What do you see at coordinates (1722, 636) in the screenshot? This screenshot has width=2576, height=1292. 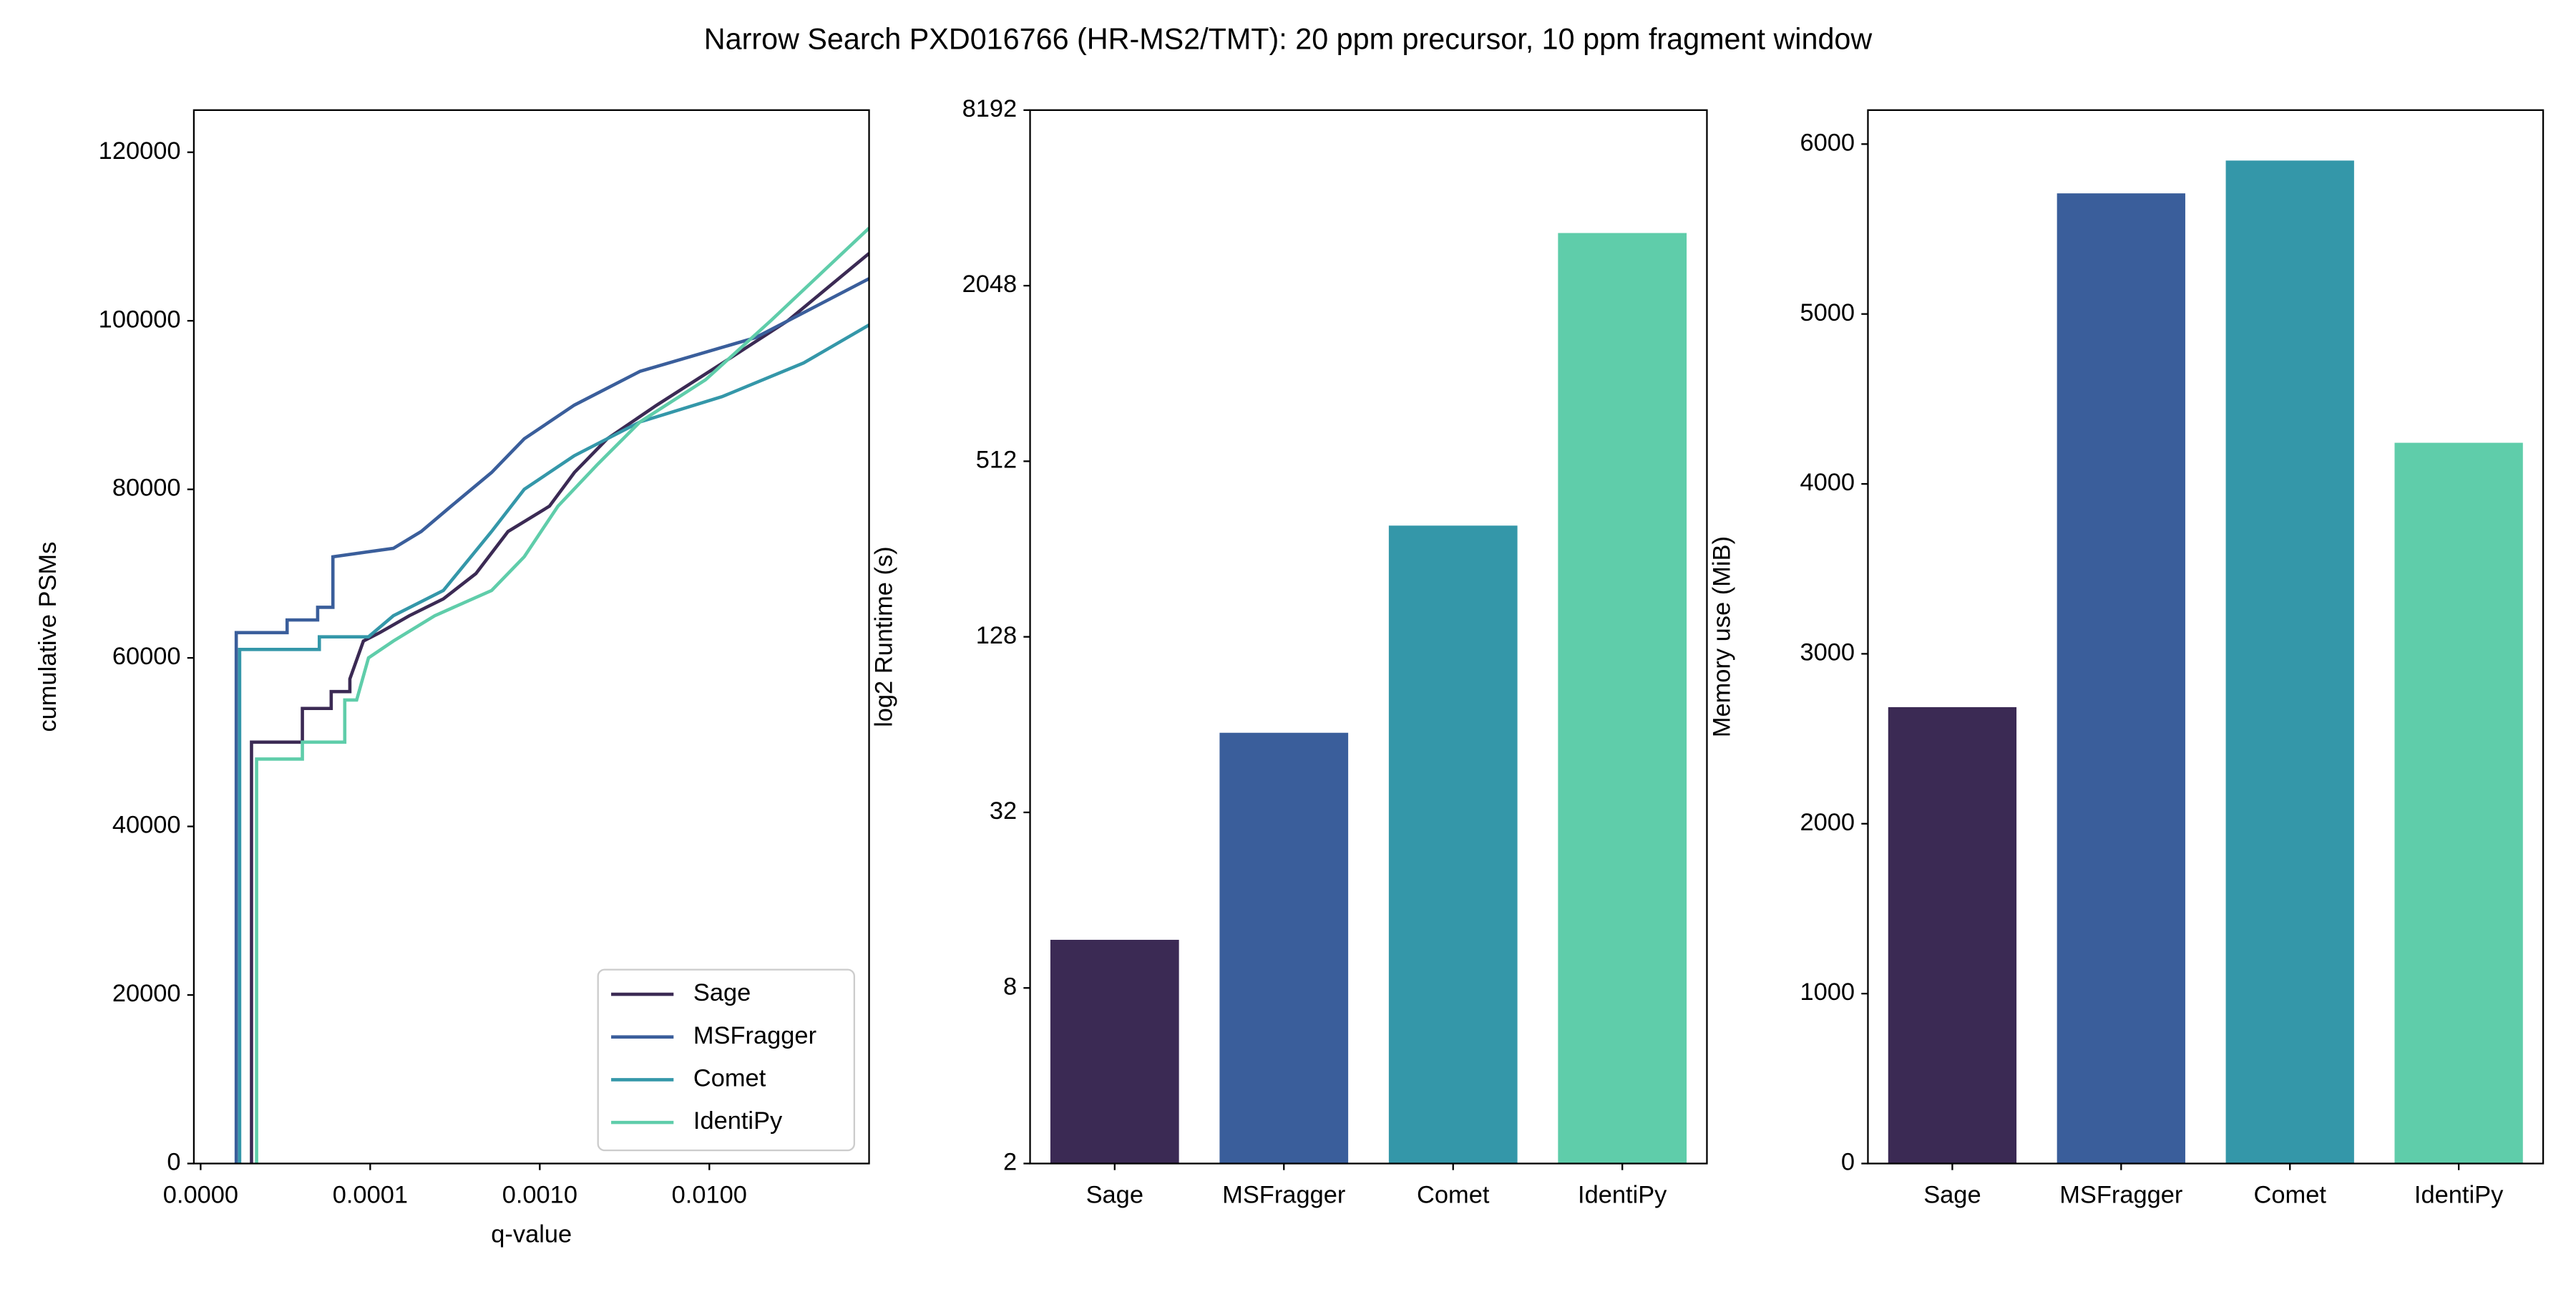 I see `y-axis-label: Memory use (MiB)` at bounding box center [1722, 636].